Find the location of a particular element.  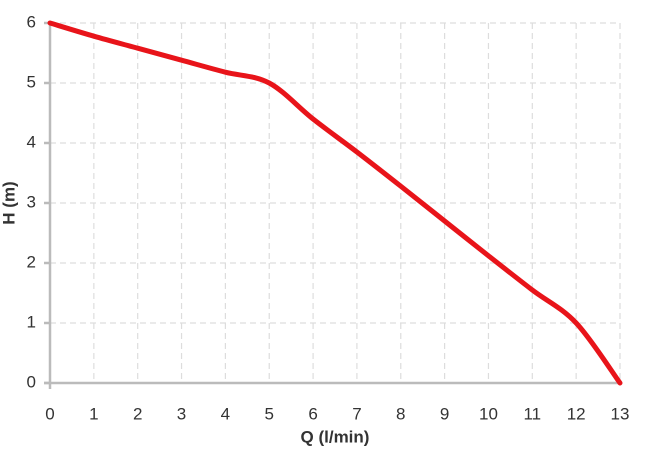

x-tick-label: 0 is located at coordinates (49, 413).